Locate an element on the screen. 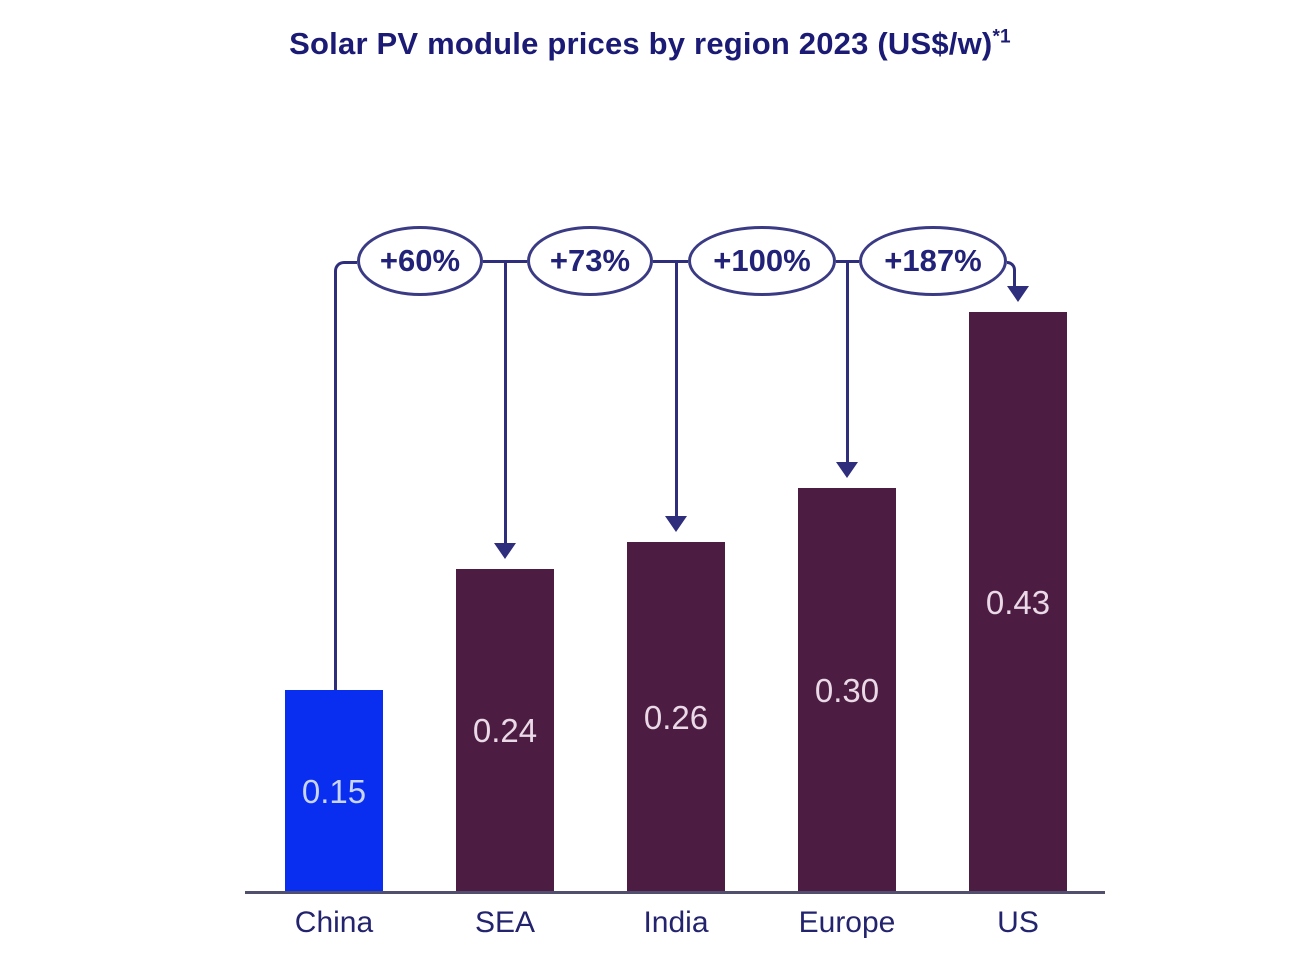 The image size is (1300, 975). bar-value-label-europe: 0.30 is located at coordinates (847, 690).